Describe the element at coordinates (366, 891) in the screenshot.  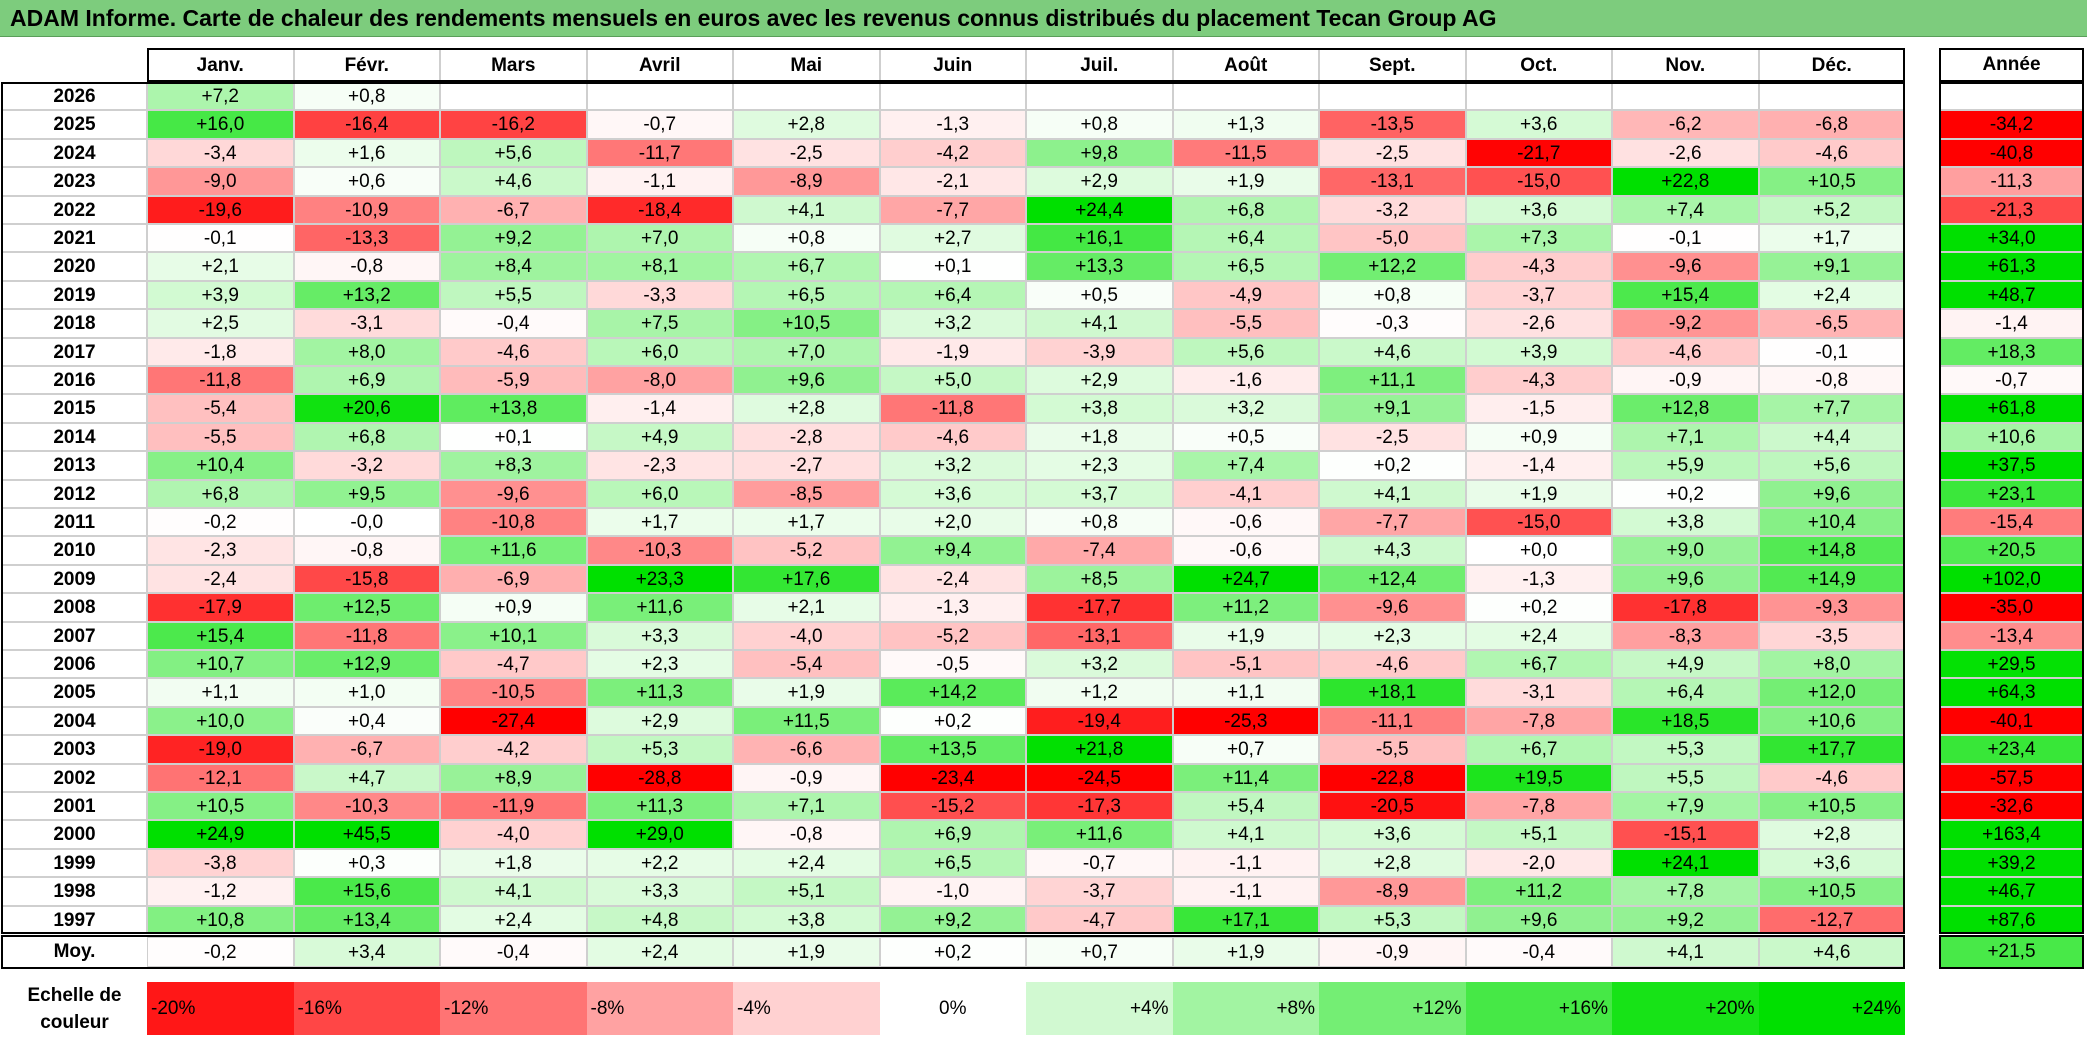
I see `heatmap-cell: +15,6` at that location.